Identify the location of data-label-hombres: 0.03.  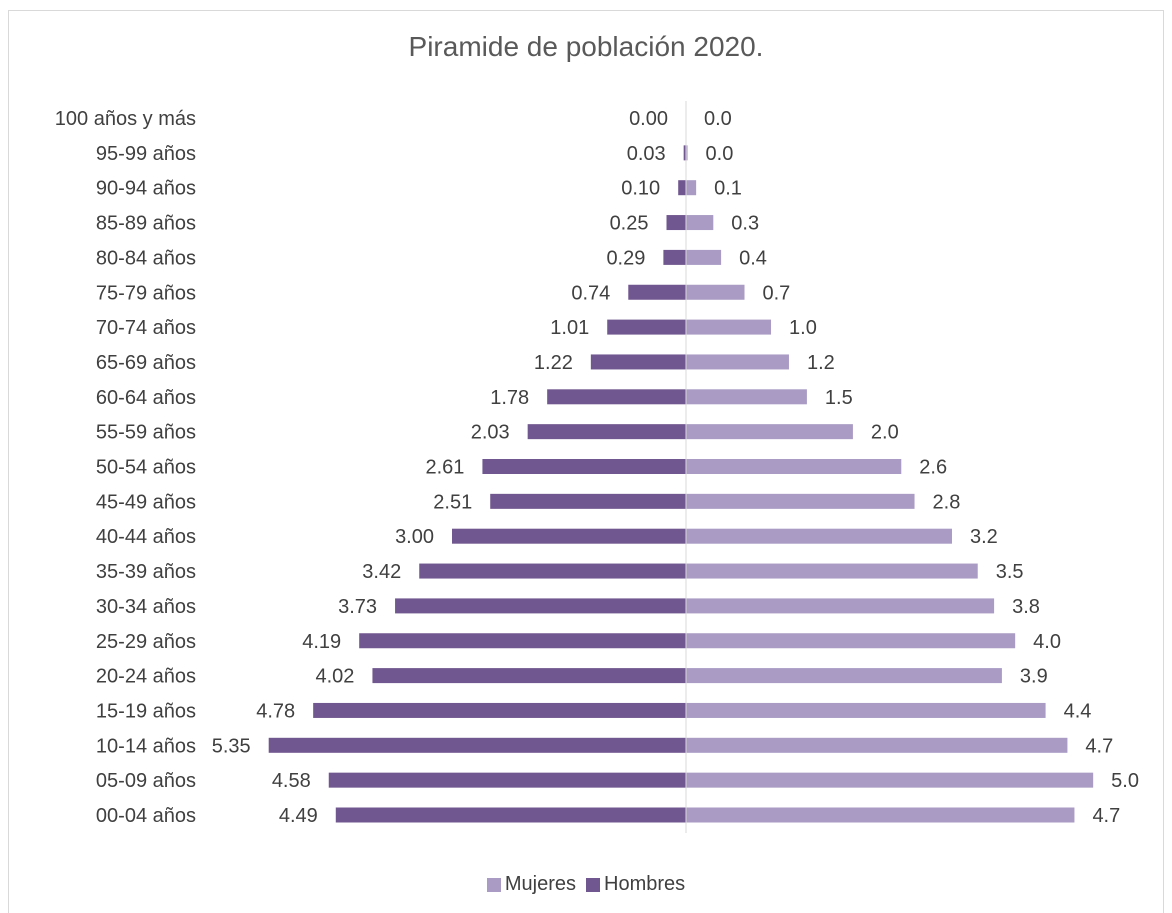
(646, 154).